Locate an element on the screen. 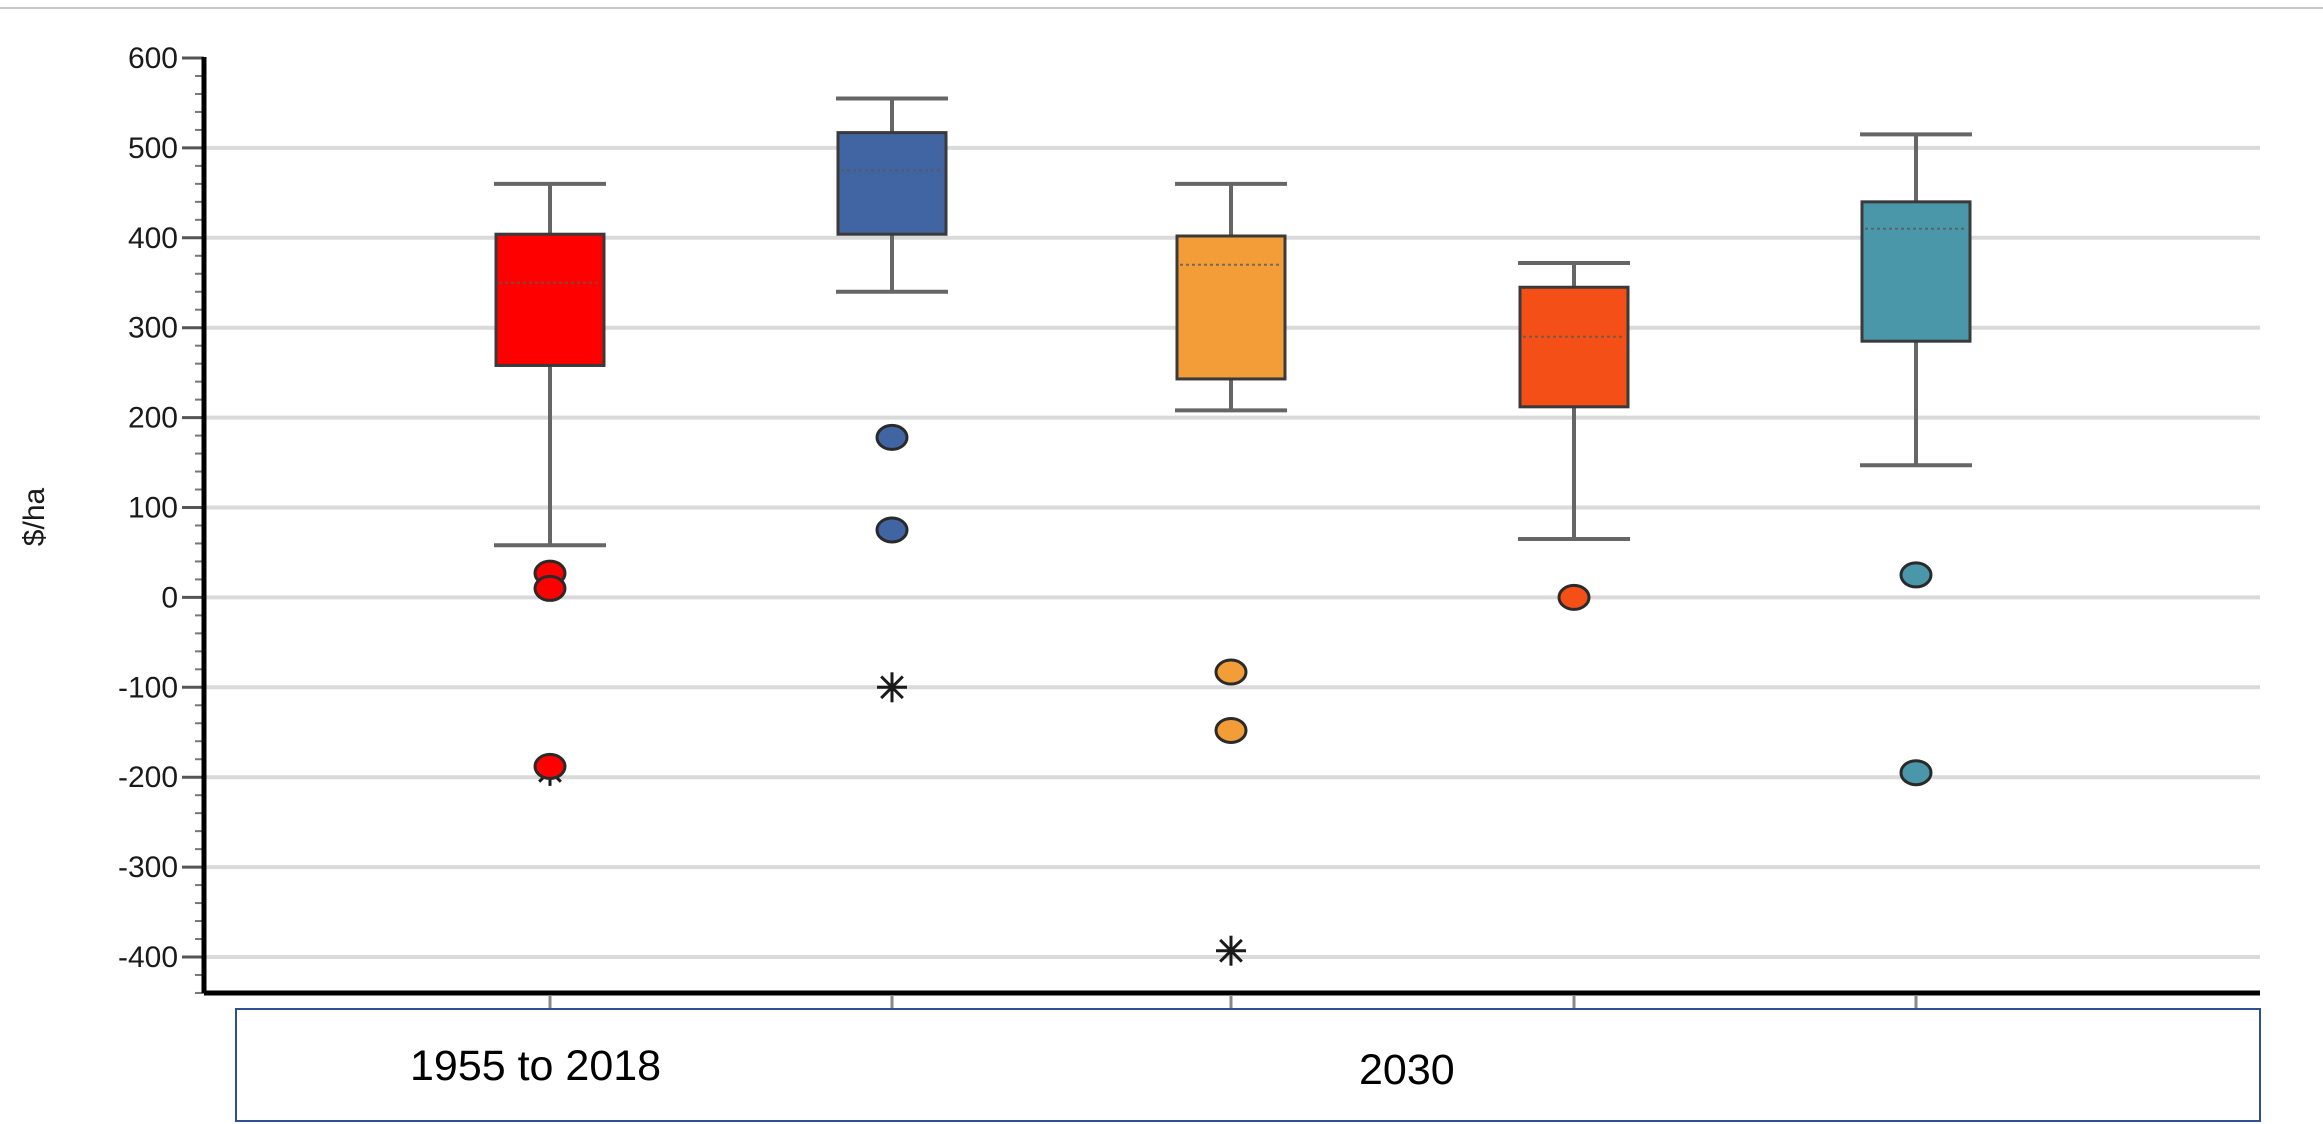 Image resolution: width=2323 pixels, height=1124 pixels. y-tick-labels: 600 500 400 300 200 100 0 -100 -200 -300 -400 is located at coordinates (148, 508).